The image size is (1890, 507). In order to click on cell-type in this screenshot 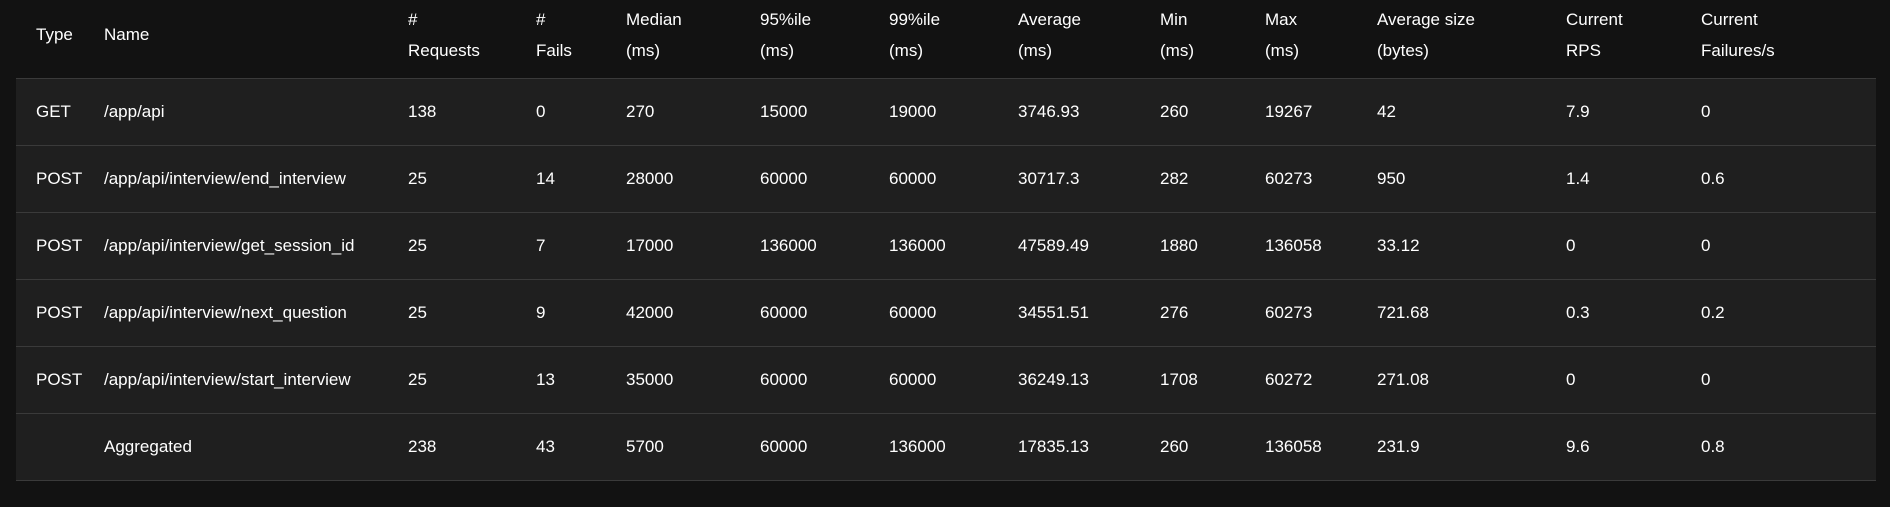, I will do `click(60, 447)`.